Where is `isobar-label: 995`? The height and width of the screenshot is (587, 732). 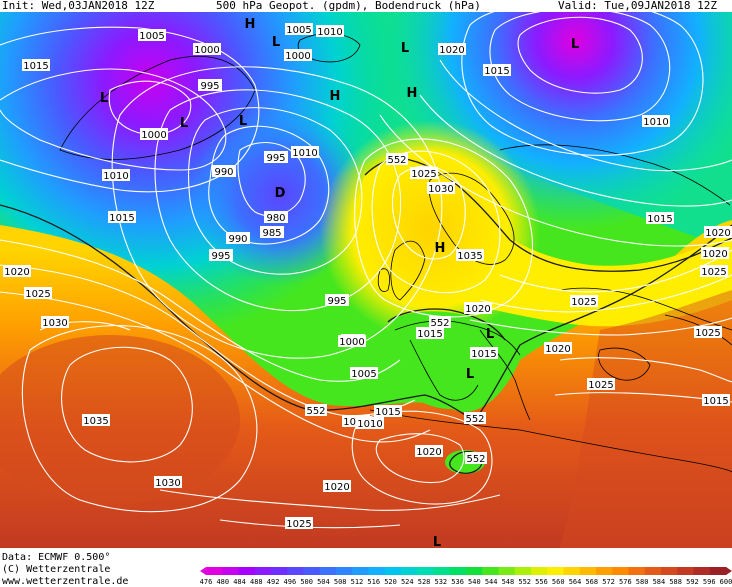
isobar-label: 995 is located at coordinates (209, 86).